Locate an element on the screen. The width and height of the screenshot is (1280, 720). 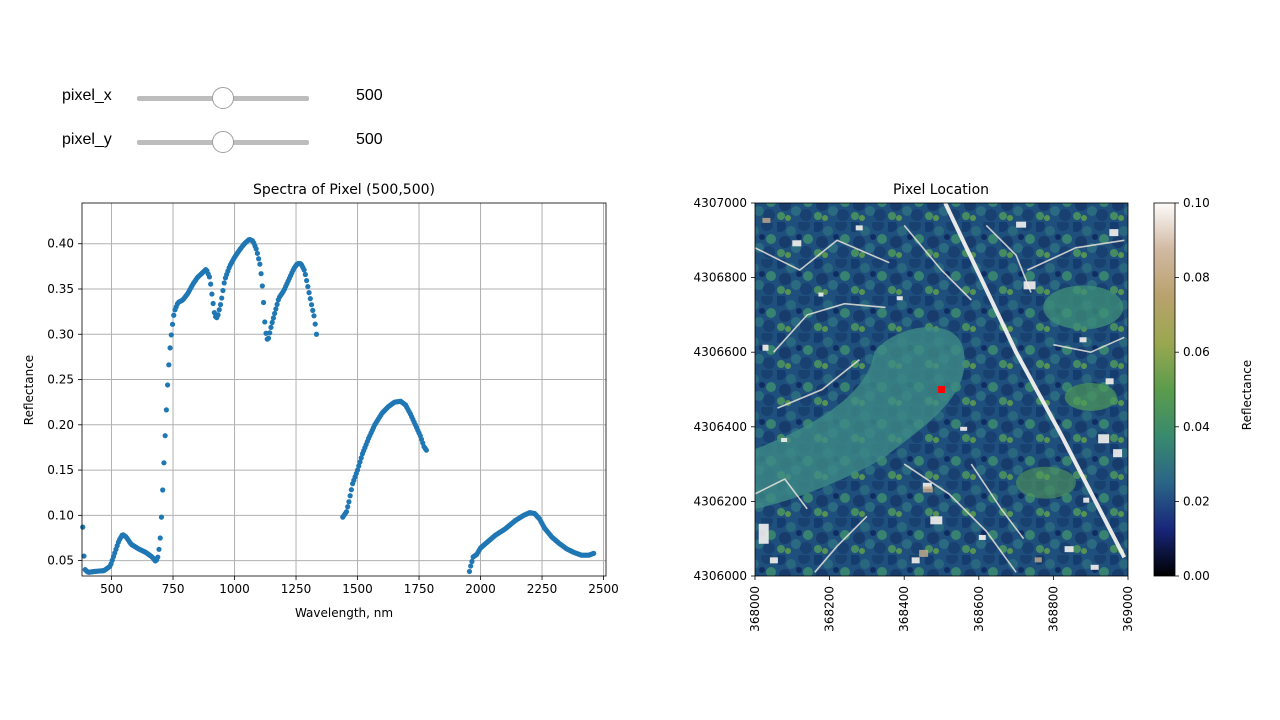
spectrum-y-tick-label: 0.30 is located at coordinates (60, 334).